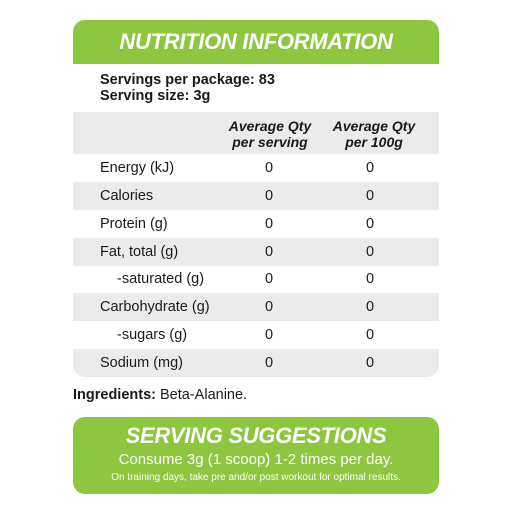  What do you see at coordinates (127, 195) in the screenshot?
I see `row-label: Calories` at bounding box center [127, 195].